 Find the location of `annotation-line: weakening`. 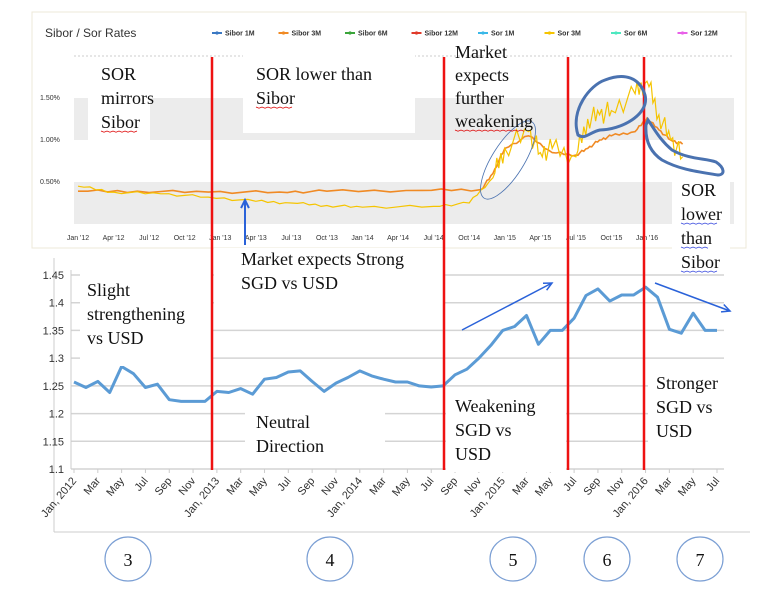

annotation-line: weakening is located at coordinates (494, 121).